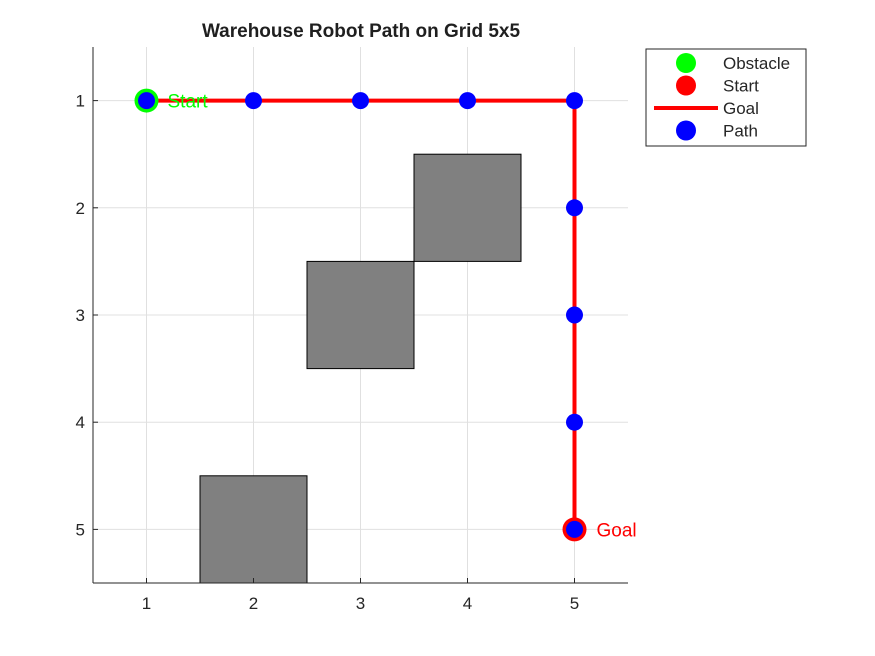 This screenshot has height=656, width=875. Describe the element at coordinates (617, 530) in the screenshot. I see `goal-label: Goal` at that location.